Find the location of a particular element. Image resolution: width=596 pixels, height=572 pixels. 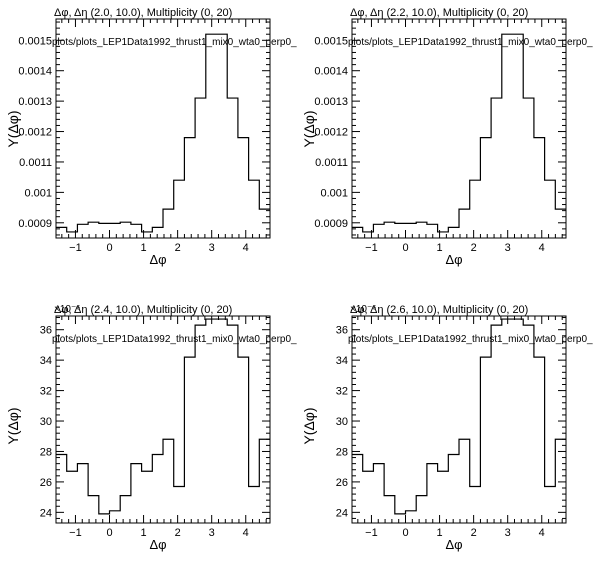

panel-title: Δφ, Δη (2.0, 10.0), Multiplicity (0, 20) is located at coordinates (143, 13).